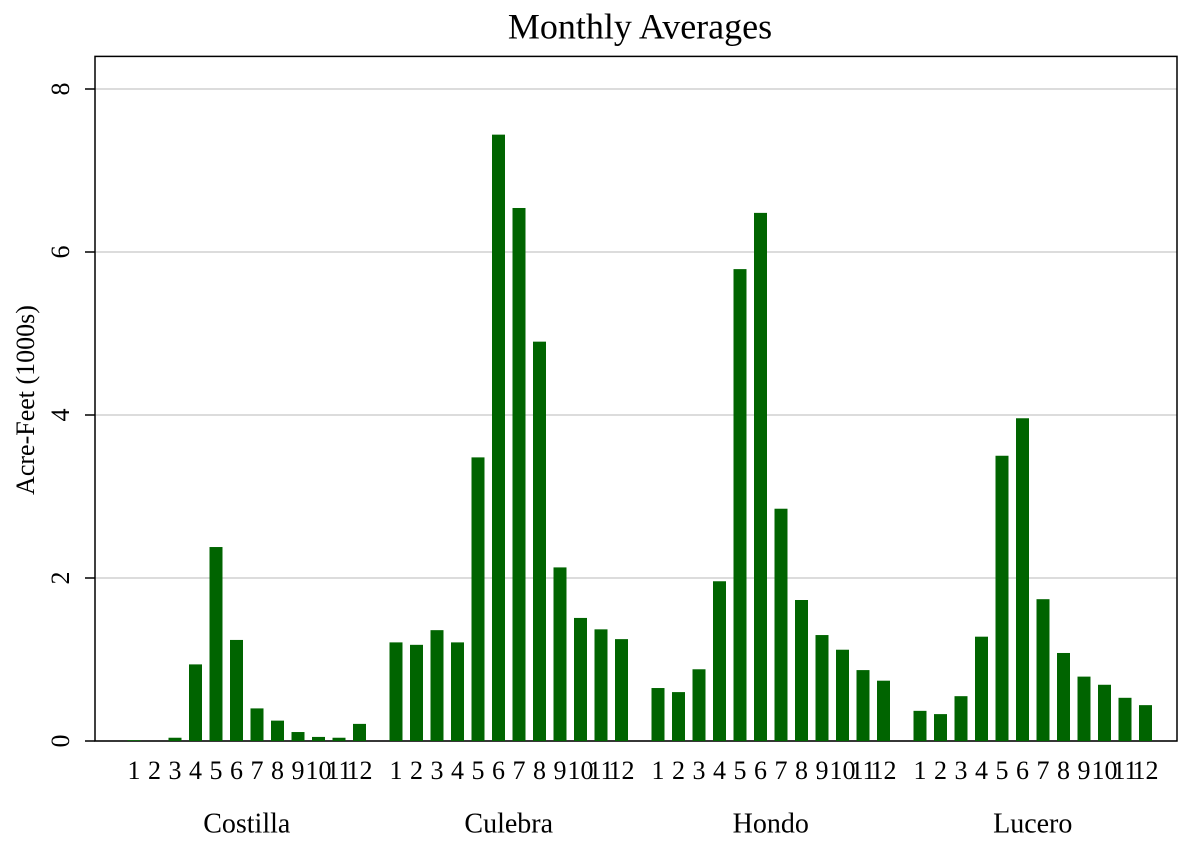  Describe the element at coordinates (1032, 823) in the screenshot. I see `group-label: Lucero` at that location.